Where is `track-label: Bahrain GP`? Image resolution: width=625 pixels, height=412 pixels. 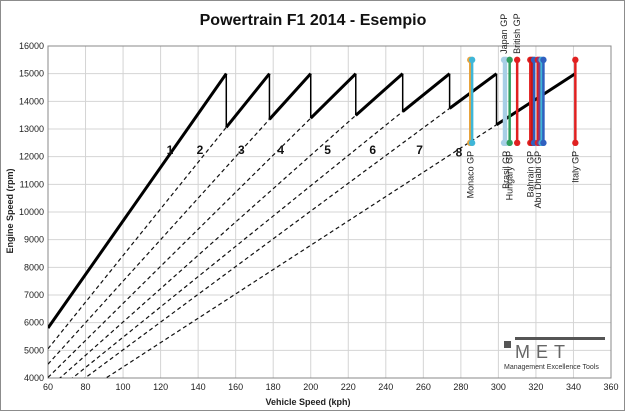 track-label: Bahrain GP is located at coordinates (530, 174).